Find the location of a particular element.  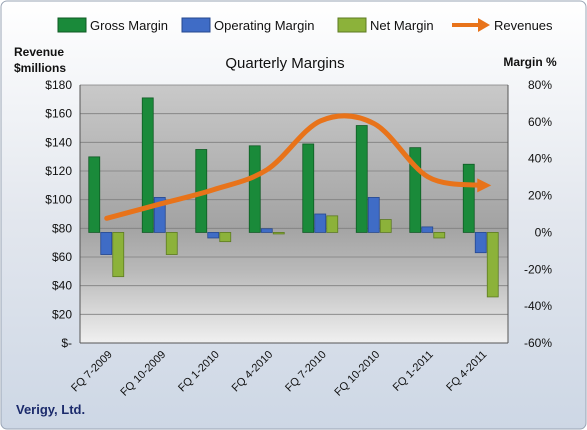

company-label: Verigy, Ltd. is located at coordinates (50, 409).